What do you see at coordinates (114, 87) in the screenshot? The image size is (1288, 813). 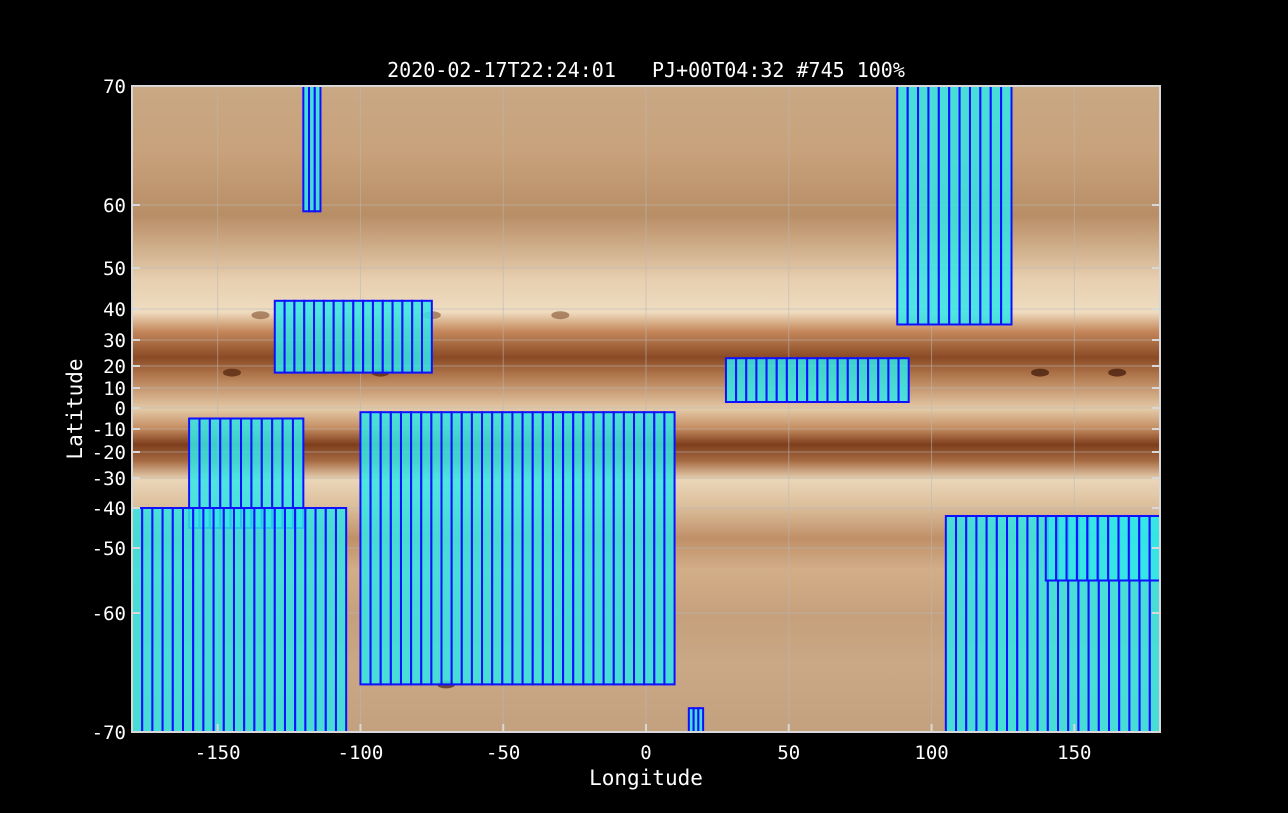 I see `y-tick-label: 70` at bounding box center [114, 87].